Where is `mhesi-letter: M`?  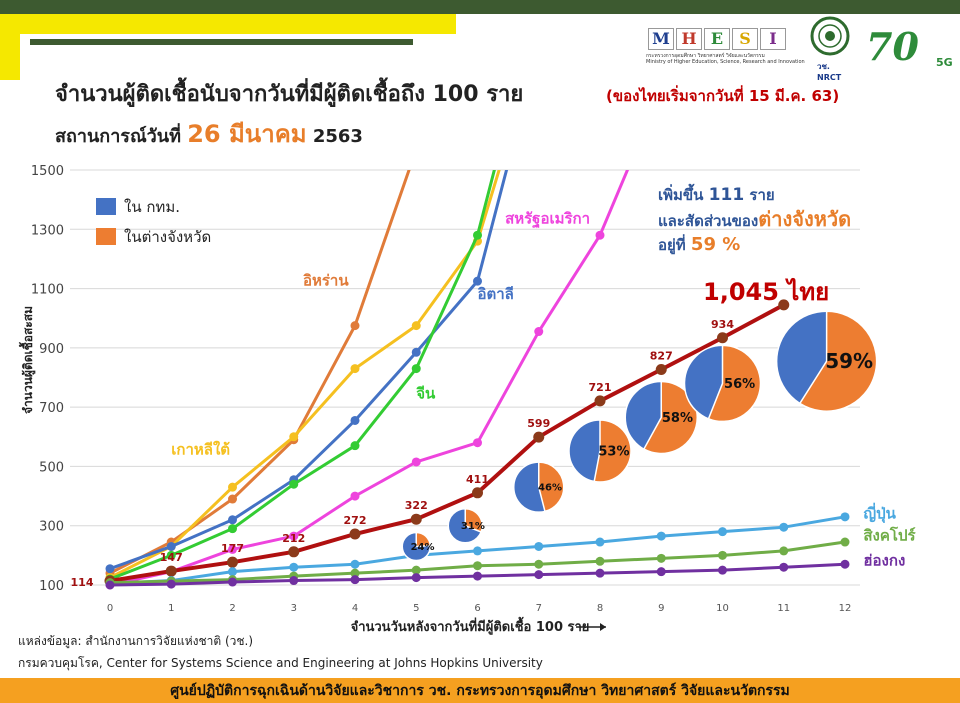
mhesi-letter: M is located at coordinates (661, 39).